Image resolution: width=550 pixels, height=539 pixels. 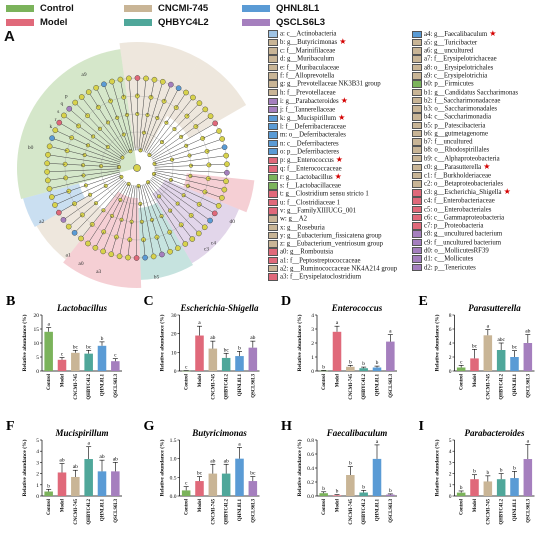 I want to click on taxon-key-item: d1: c__Mollicutes, so click(x=465, y=259).